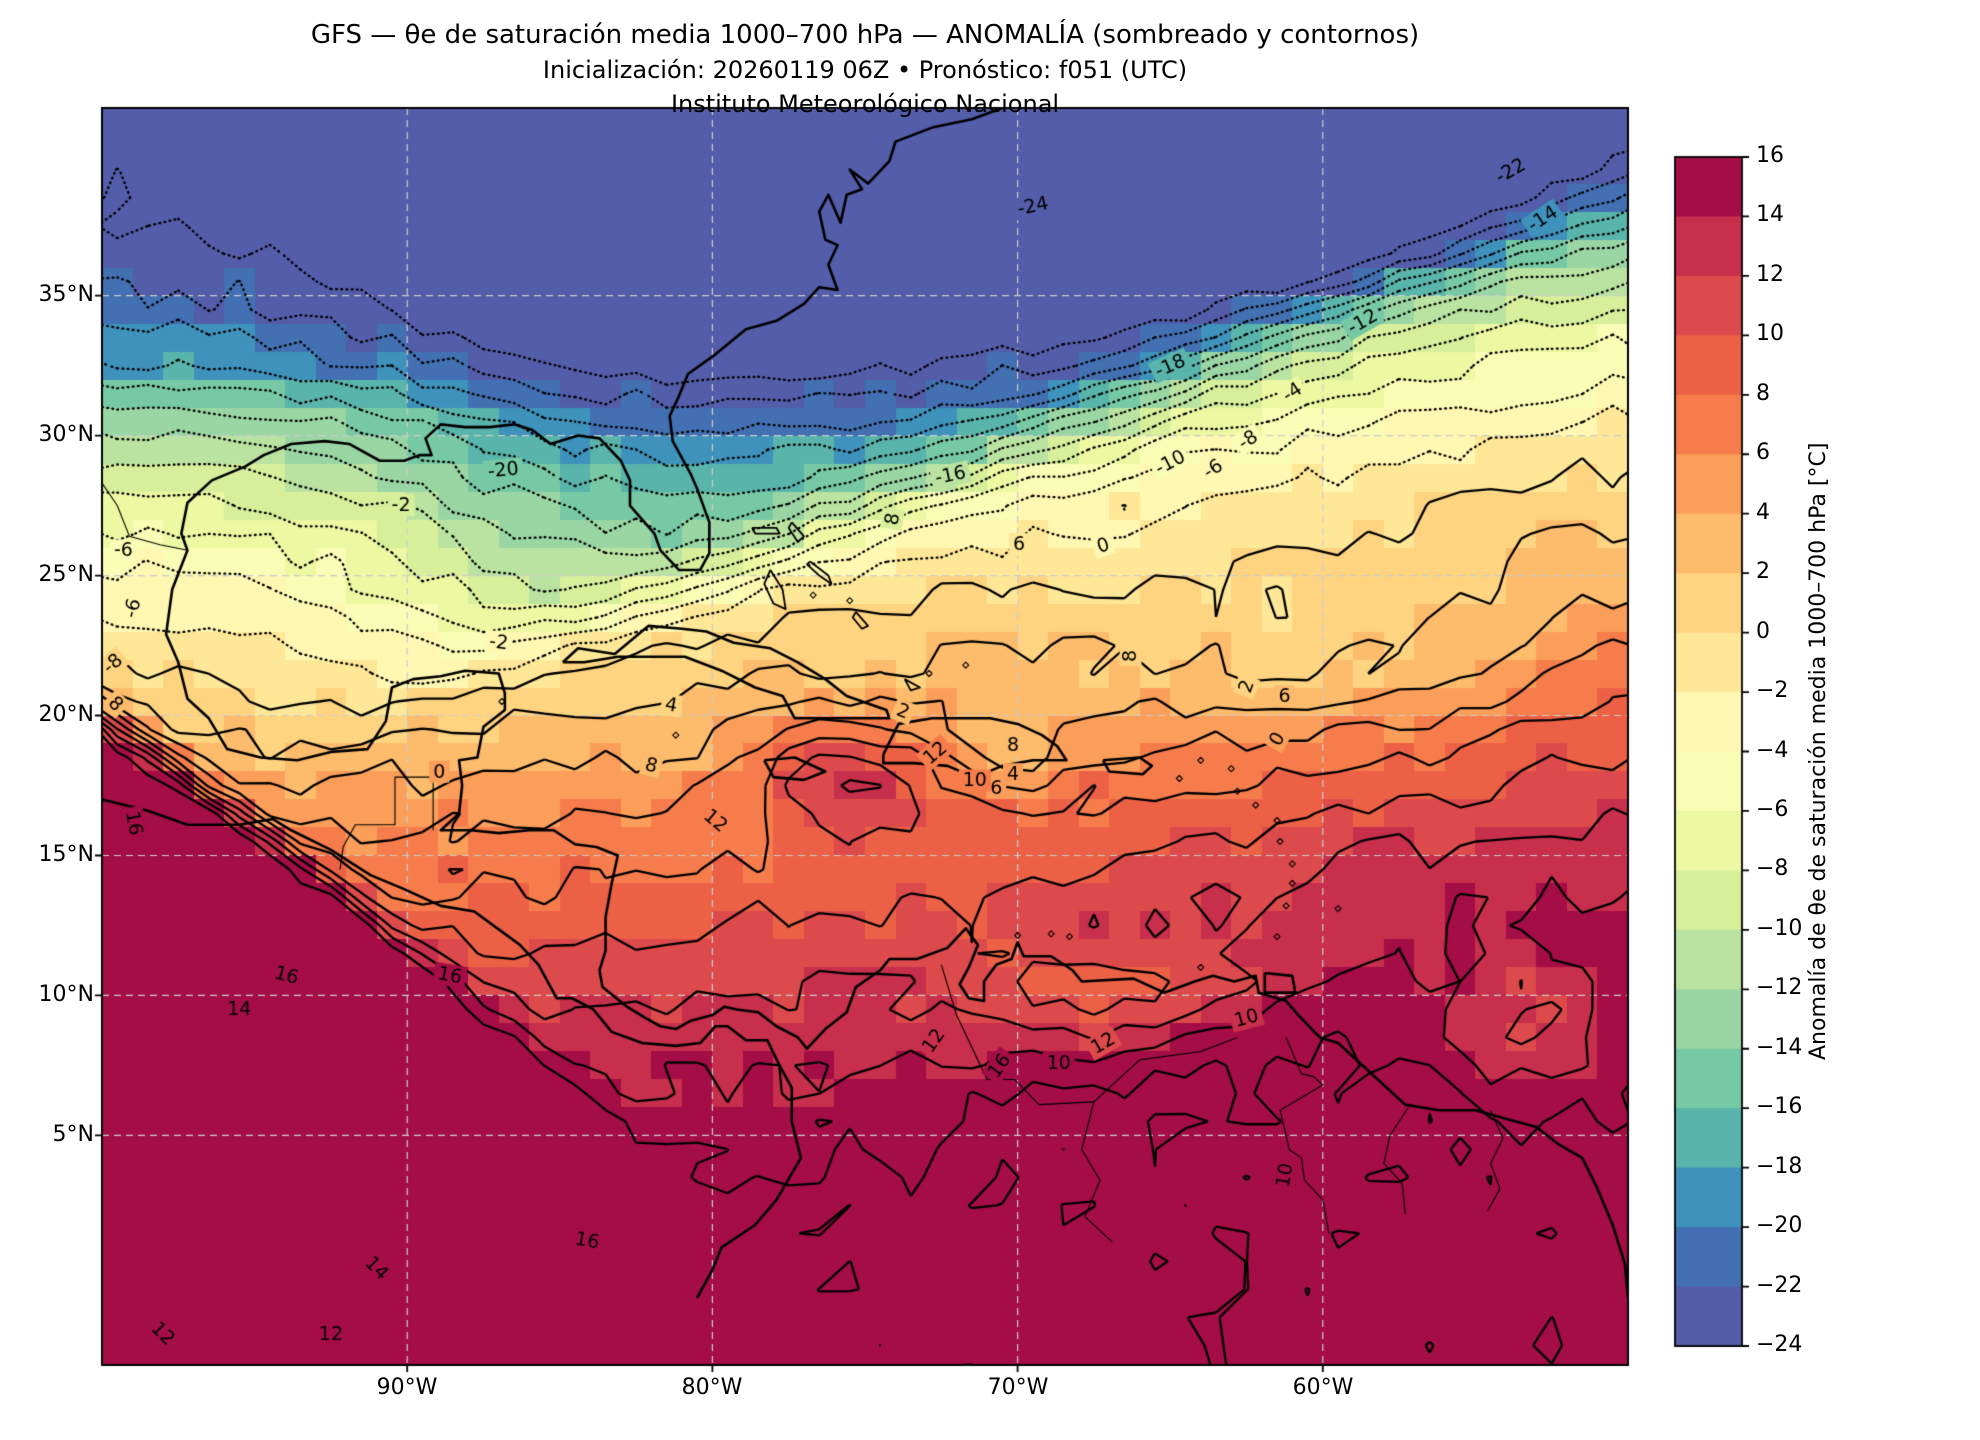 The width and height of the screenshot is (1980, 1440). I want to click on colorbar-tick-label: −16, so click(1779, 1107).